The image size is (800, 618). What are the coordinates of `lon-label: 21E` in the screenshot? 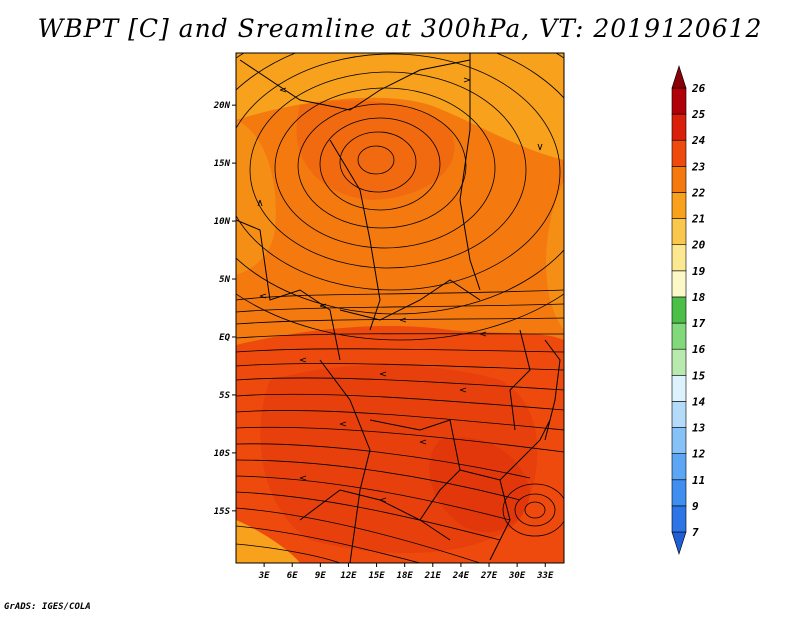 It's located at (433, 576).